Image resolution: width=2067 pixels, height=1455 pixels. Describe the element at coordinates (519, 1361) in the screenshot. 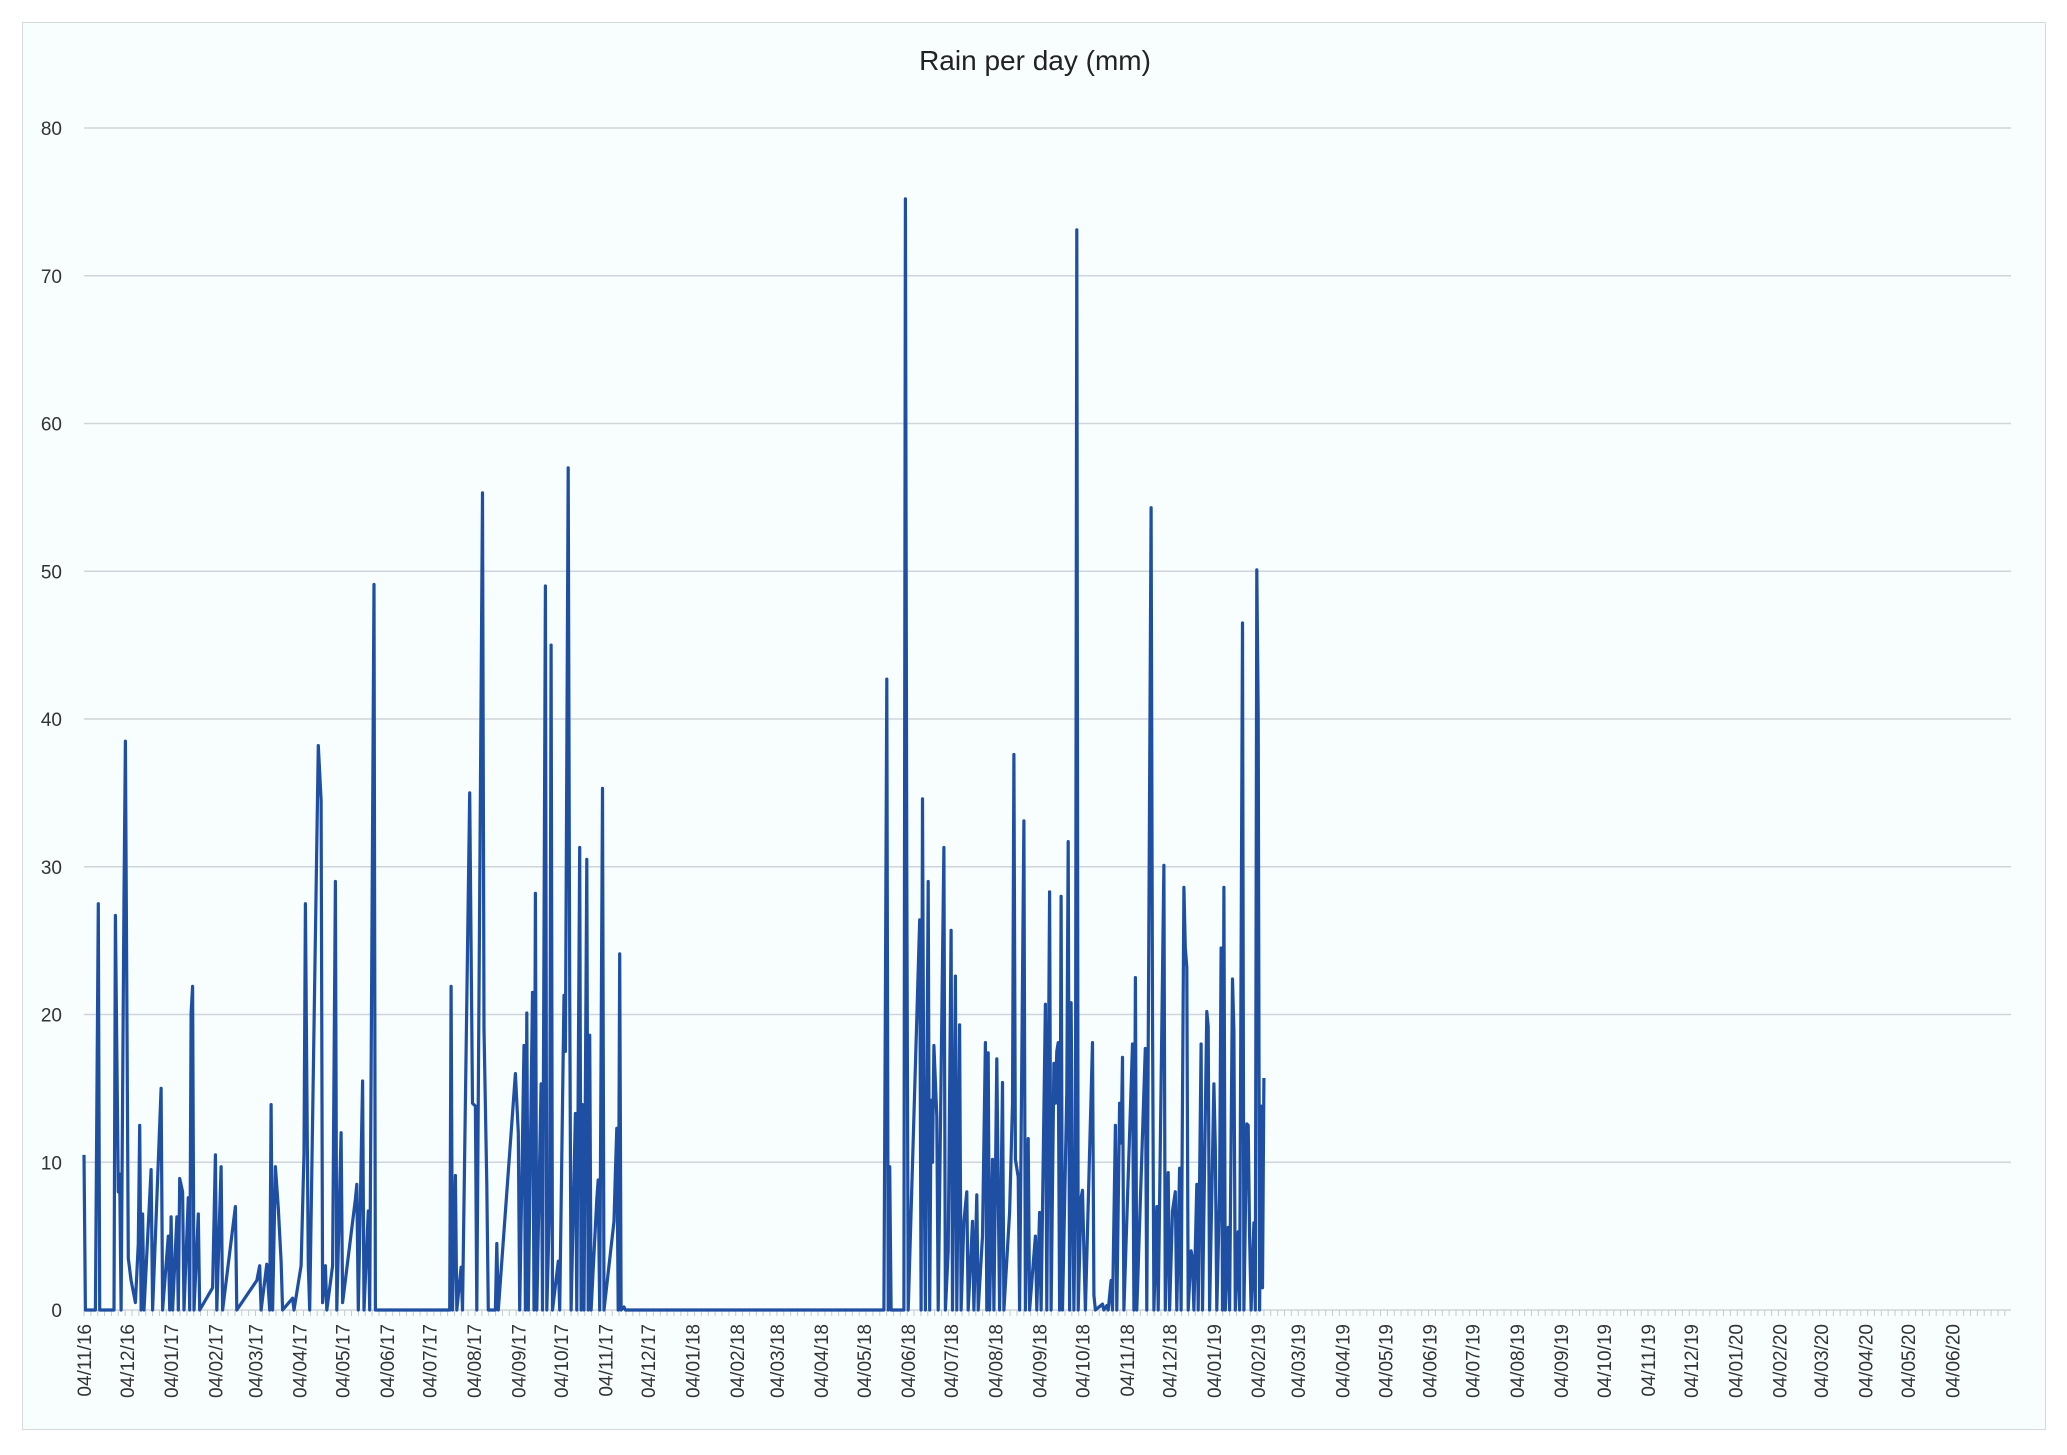

I see `x-tick-label: 04/09/17` at that location.